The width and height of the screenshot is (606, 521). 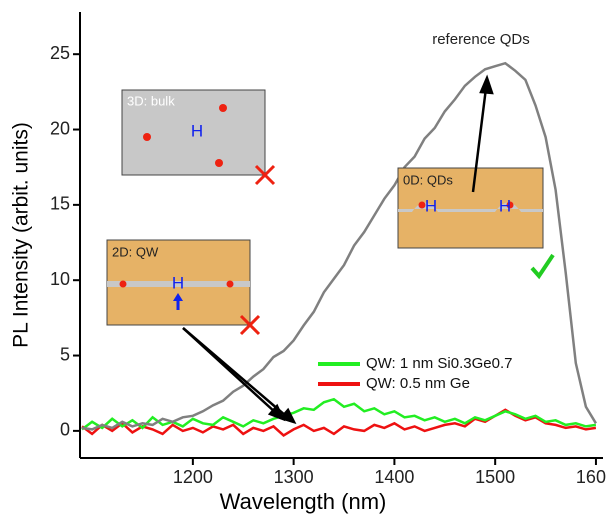 What do you see at coordinates (151, 100) in the screenshot?
I see `inset-label: 3D: bulk` at bounding box center [151, 100].